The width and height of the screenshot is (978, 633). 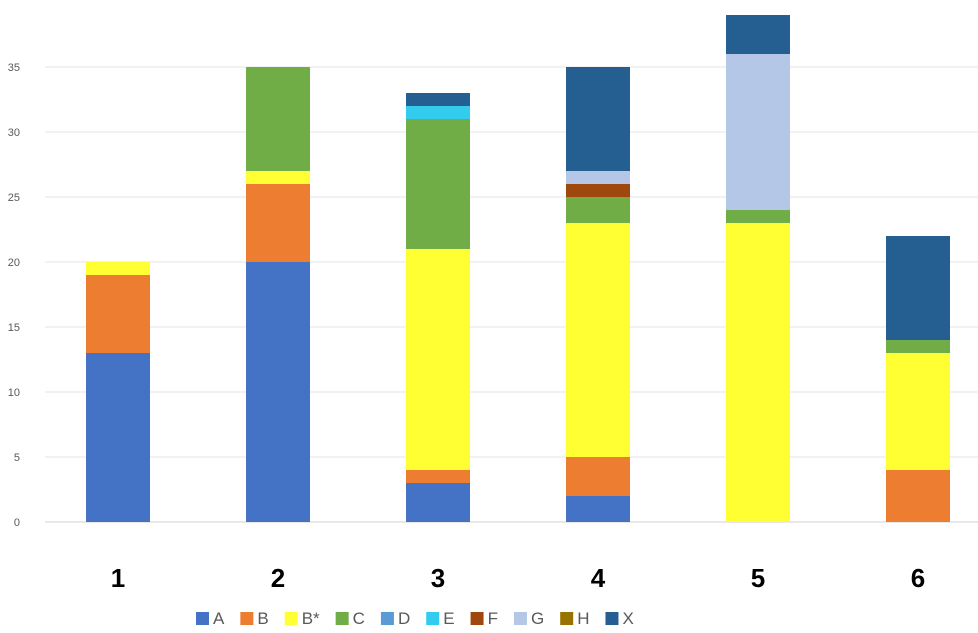 I want to click on bar-segment-2-B, so click(x=278, y=223).